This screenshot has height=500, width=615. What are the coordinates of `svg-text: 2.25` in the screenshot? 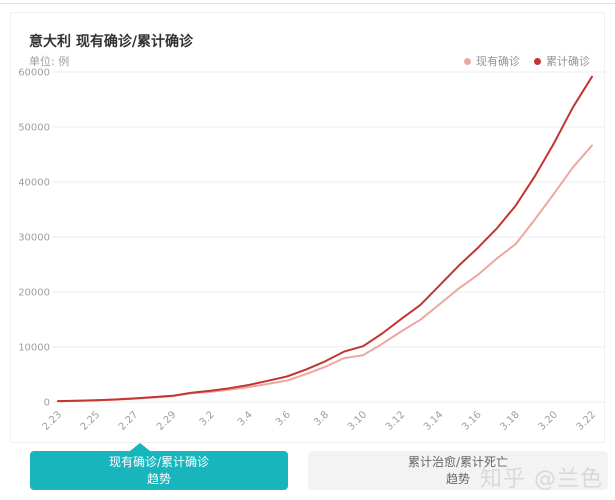 It's located at (91, 421).